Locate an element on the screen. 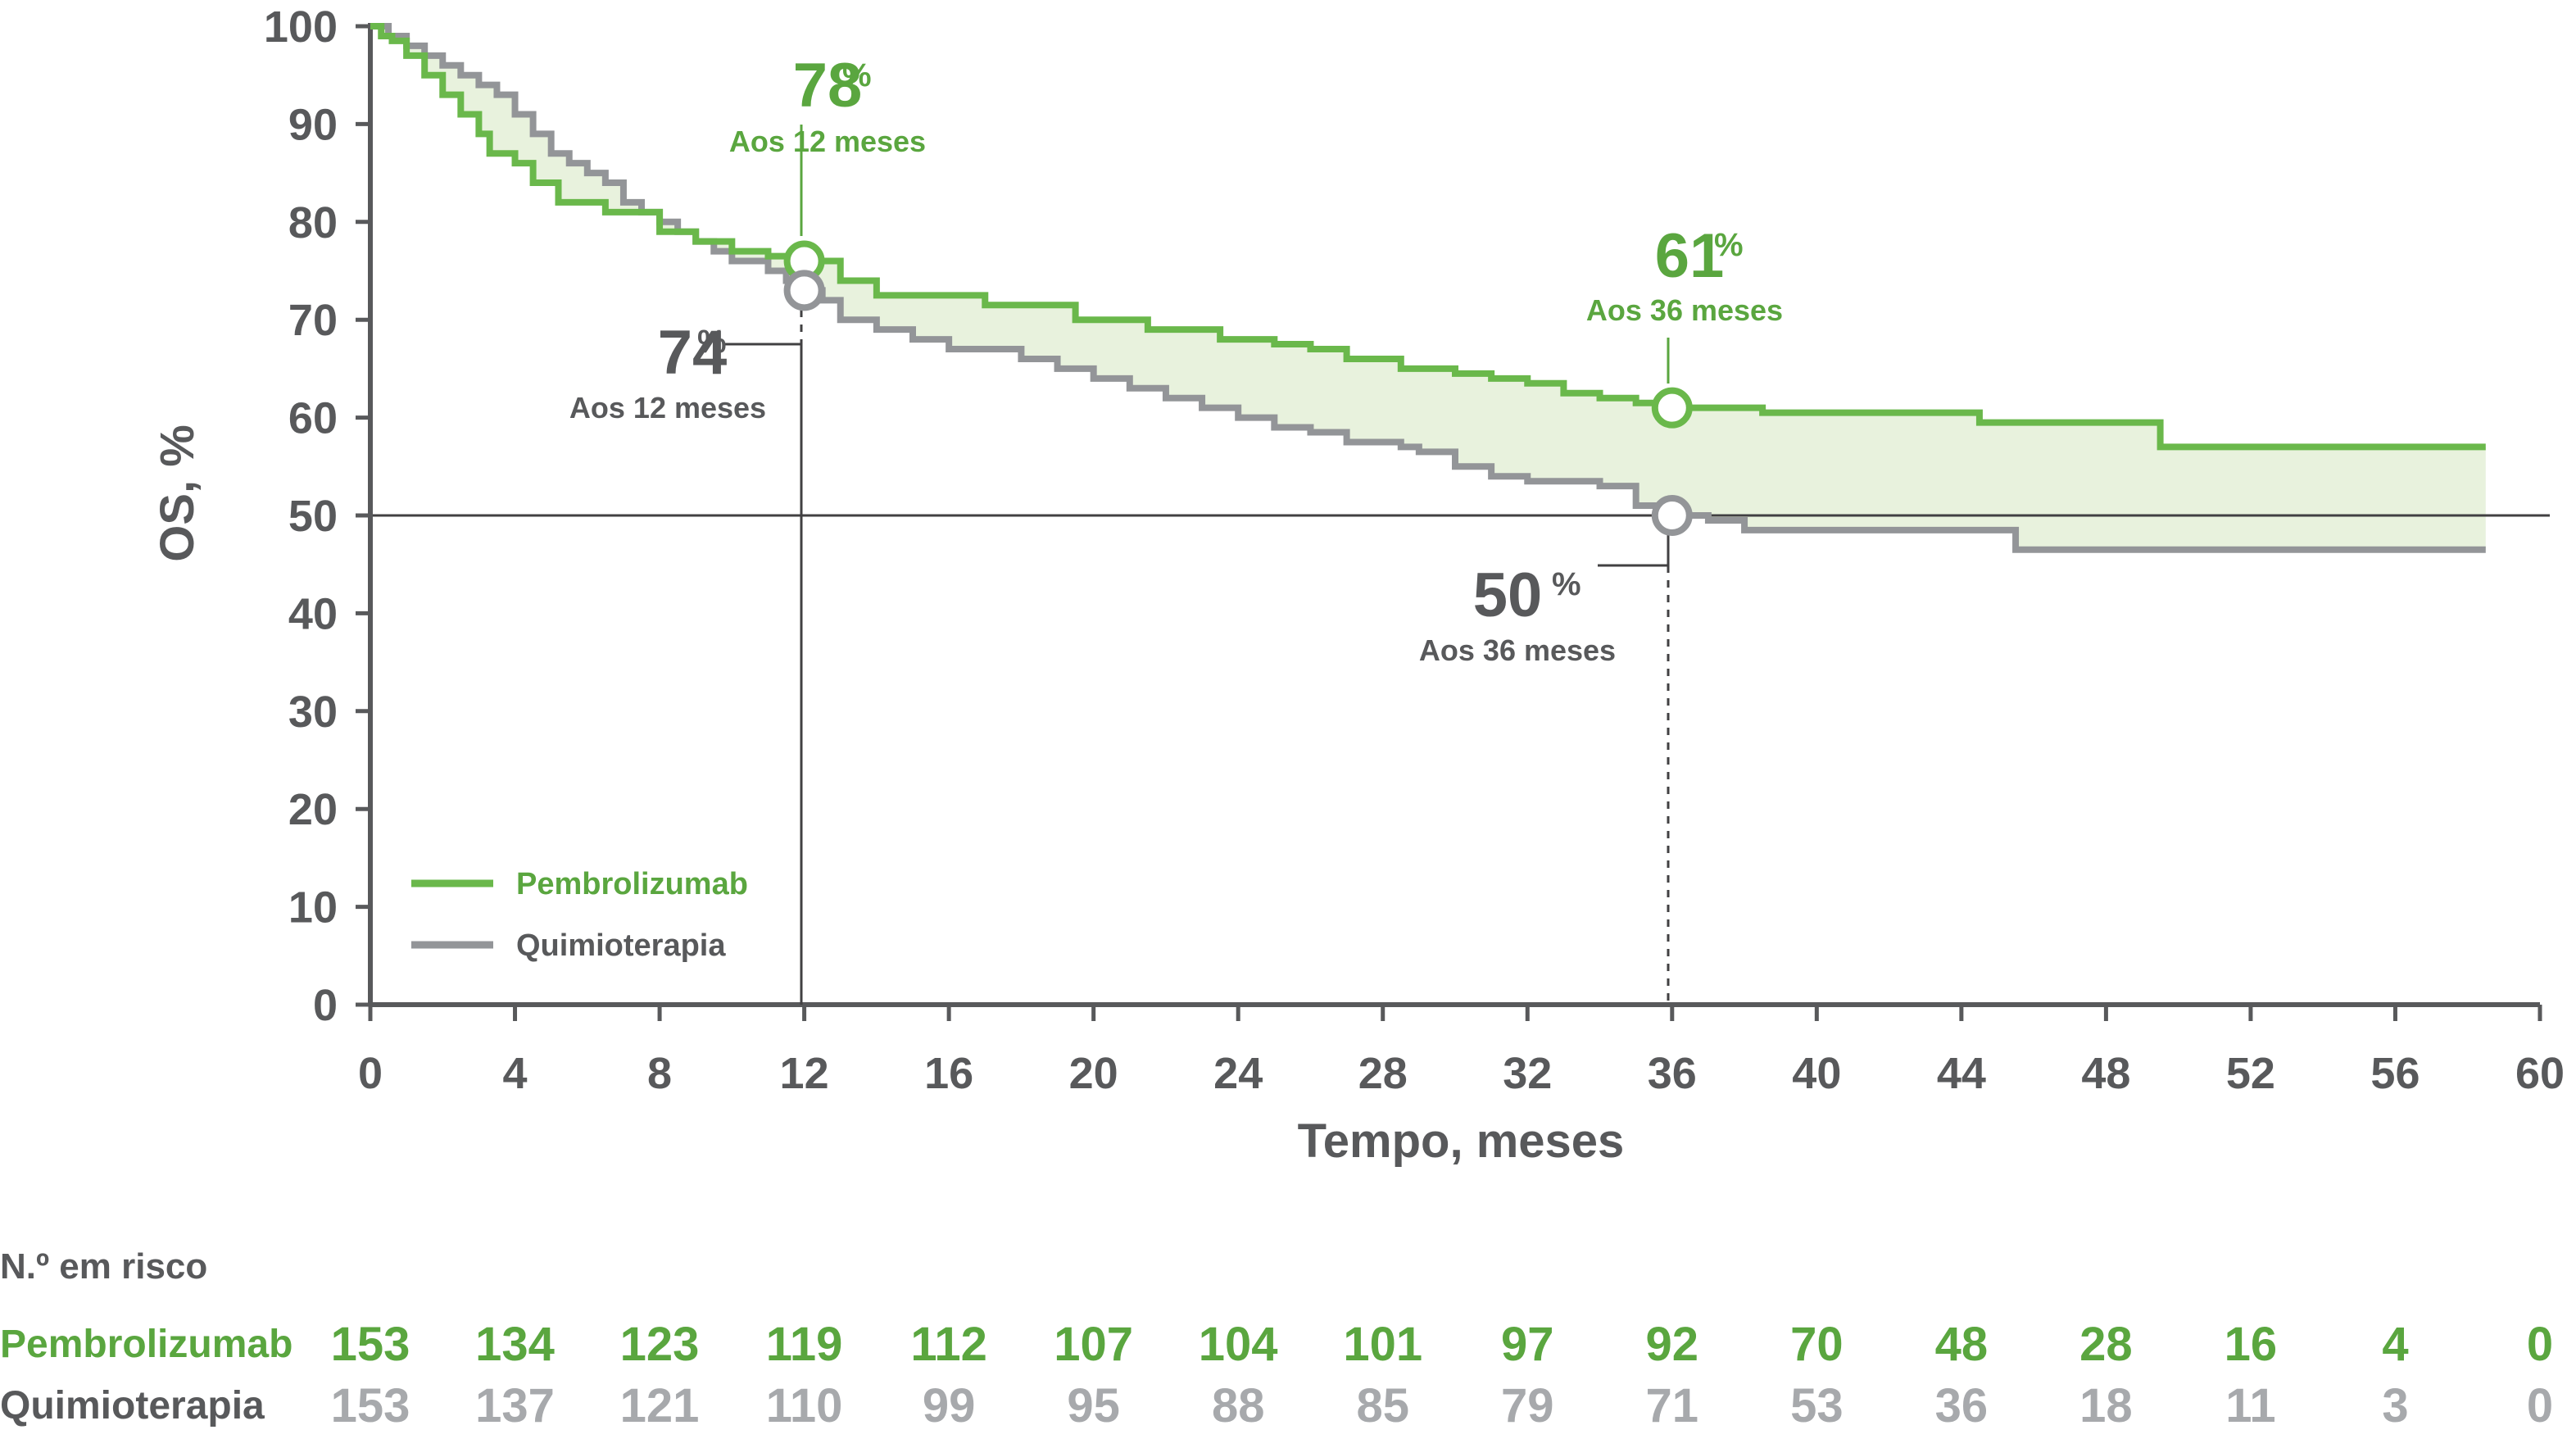 This screenshot has height=1448, width=2576. risk-value: 121 is located at coordinates (660, 1405).